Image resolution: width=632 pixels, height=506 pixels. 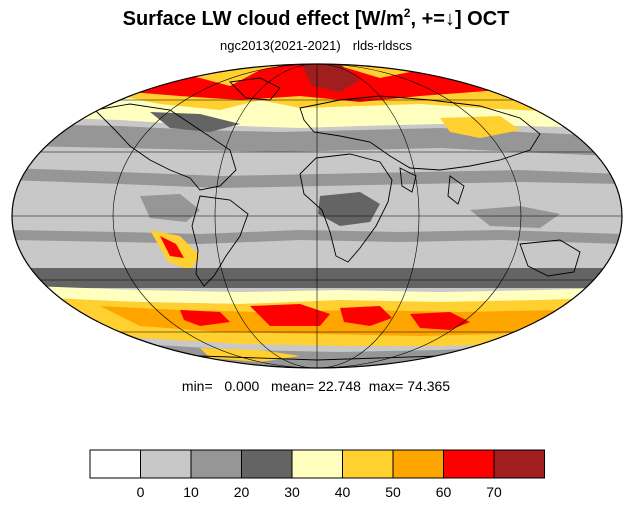 I want to click on patch-siberia-yellow, so click(x=480, y=127).